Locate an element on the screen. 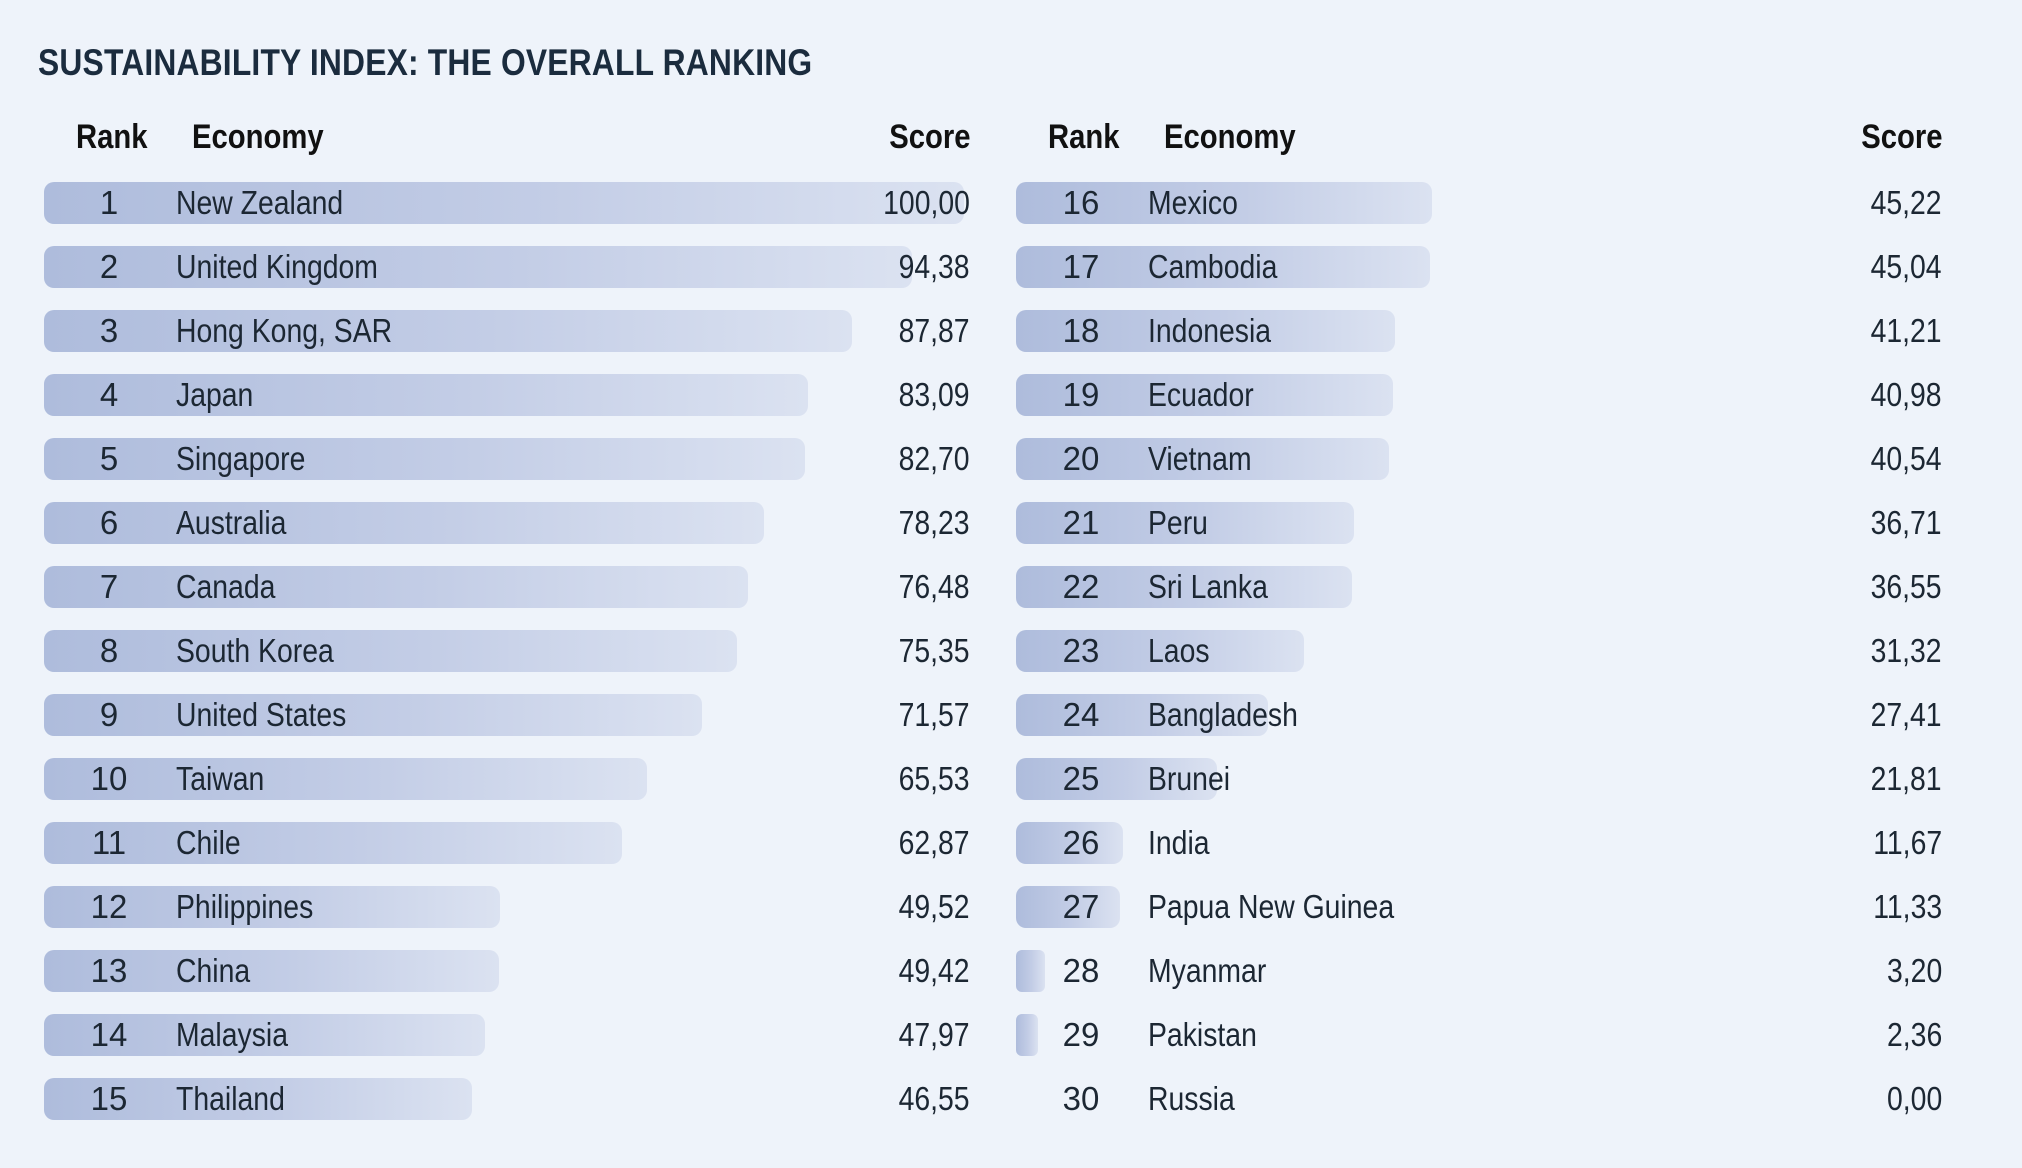  ranking-row: 21 Peru 36,71 is located at coordinates (1477, 534).